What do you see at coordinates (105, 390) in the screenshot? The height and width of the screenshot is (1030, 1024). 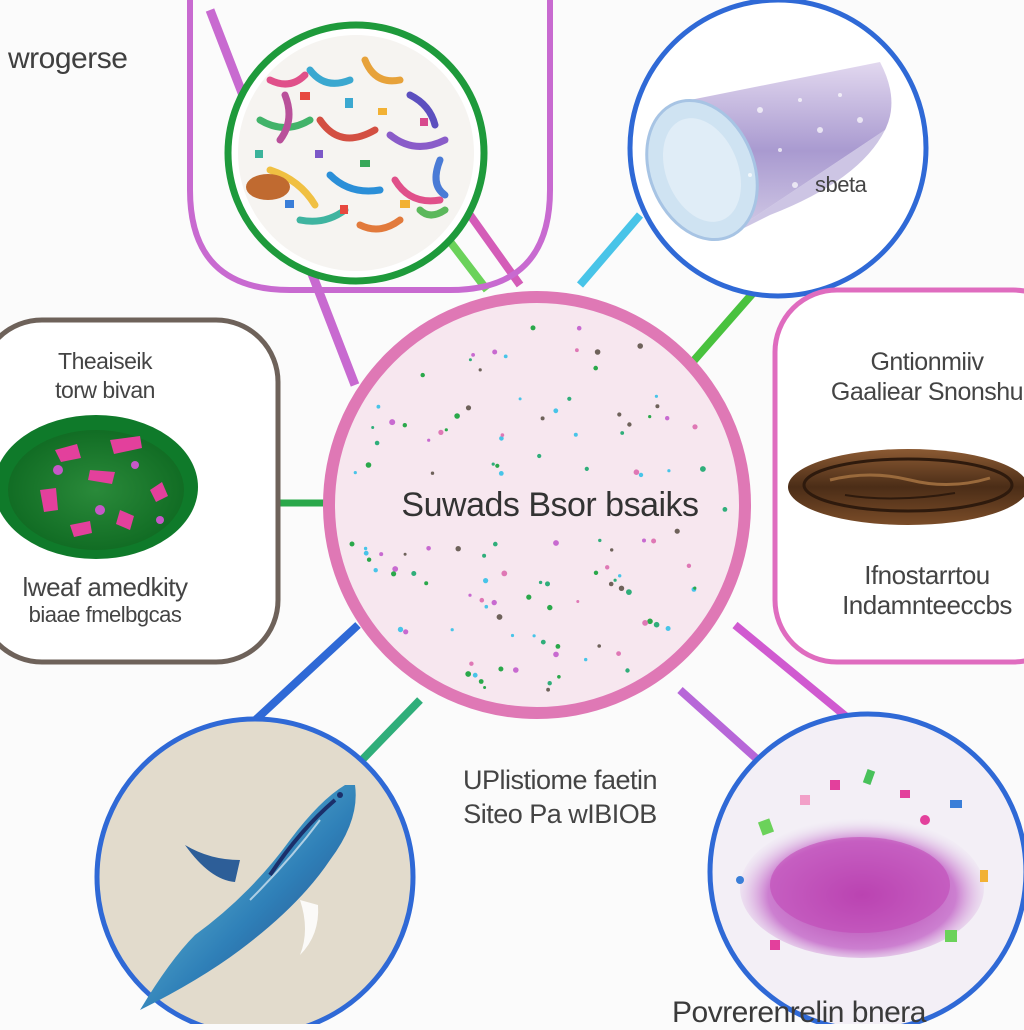 I see `label-left-title-2: torw bivan` at bounding box center [105, 390].